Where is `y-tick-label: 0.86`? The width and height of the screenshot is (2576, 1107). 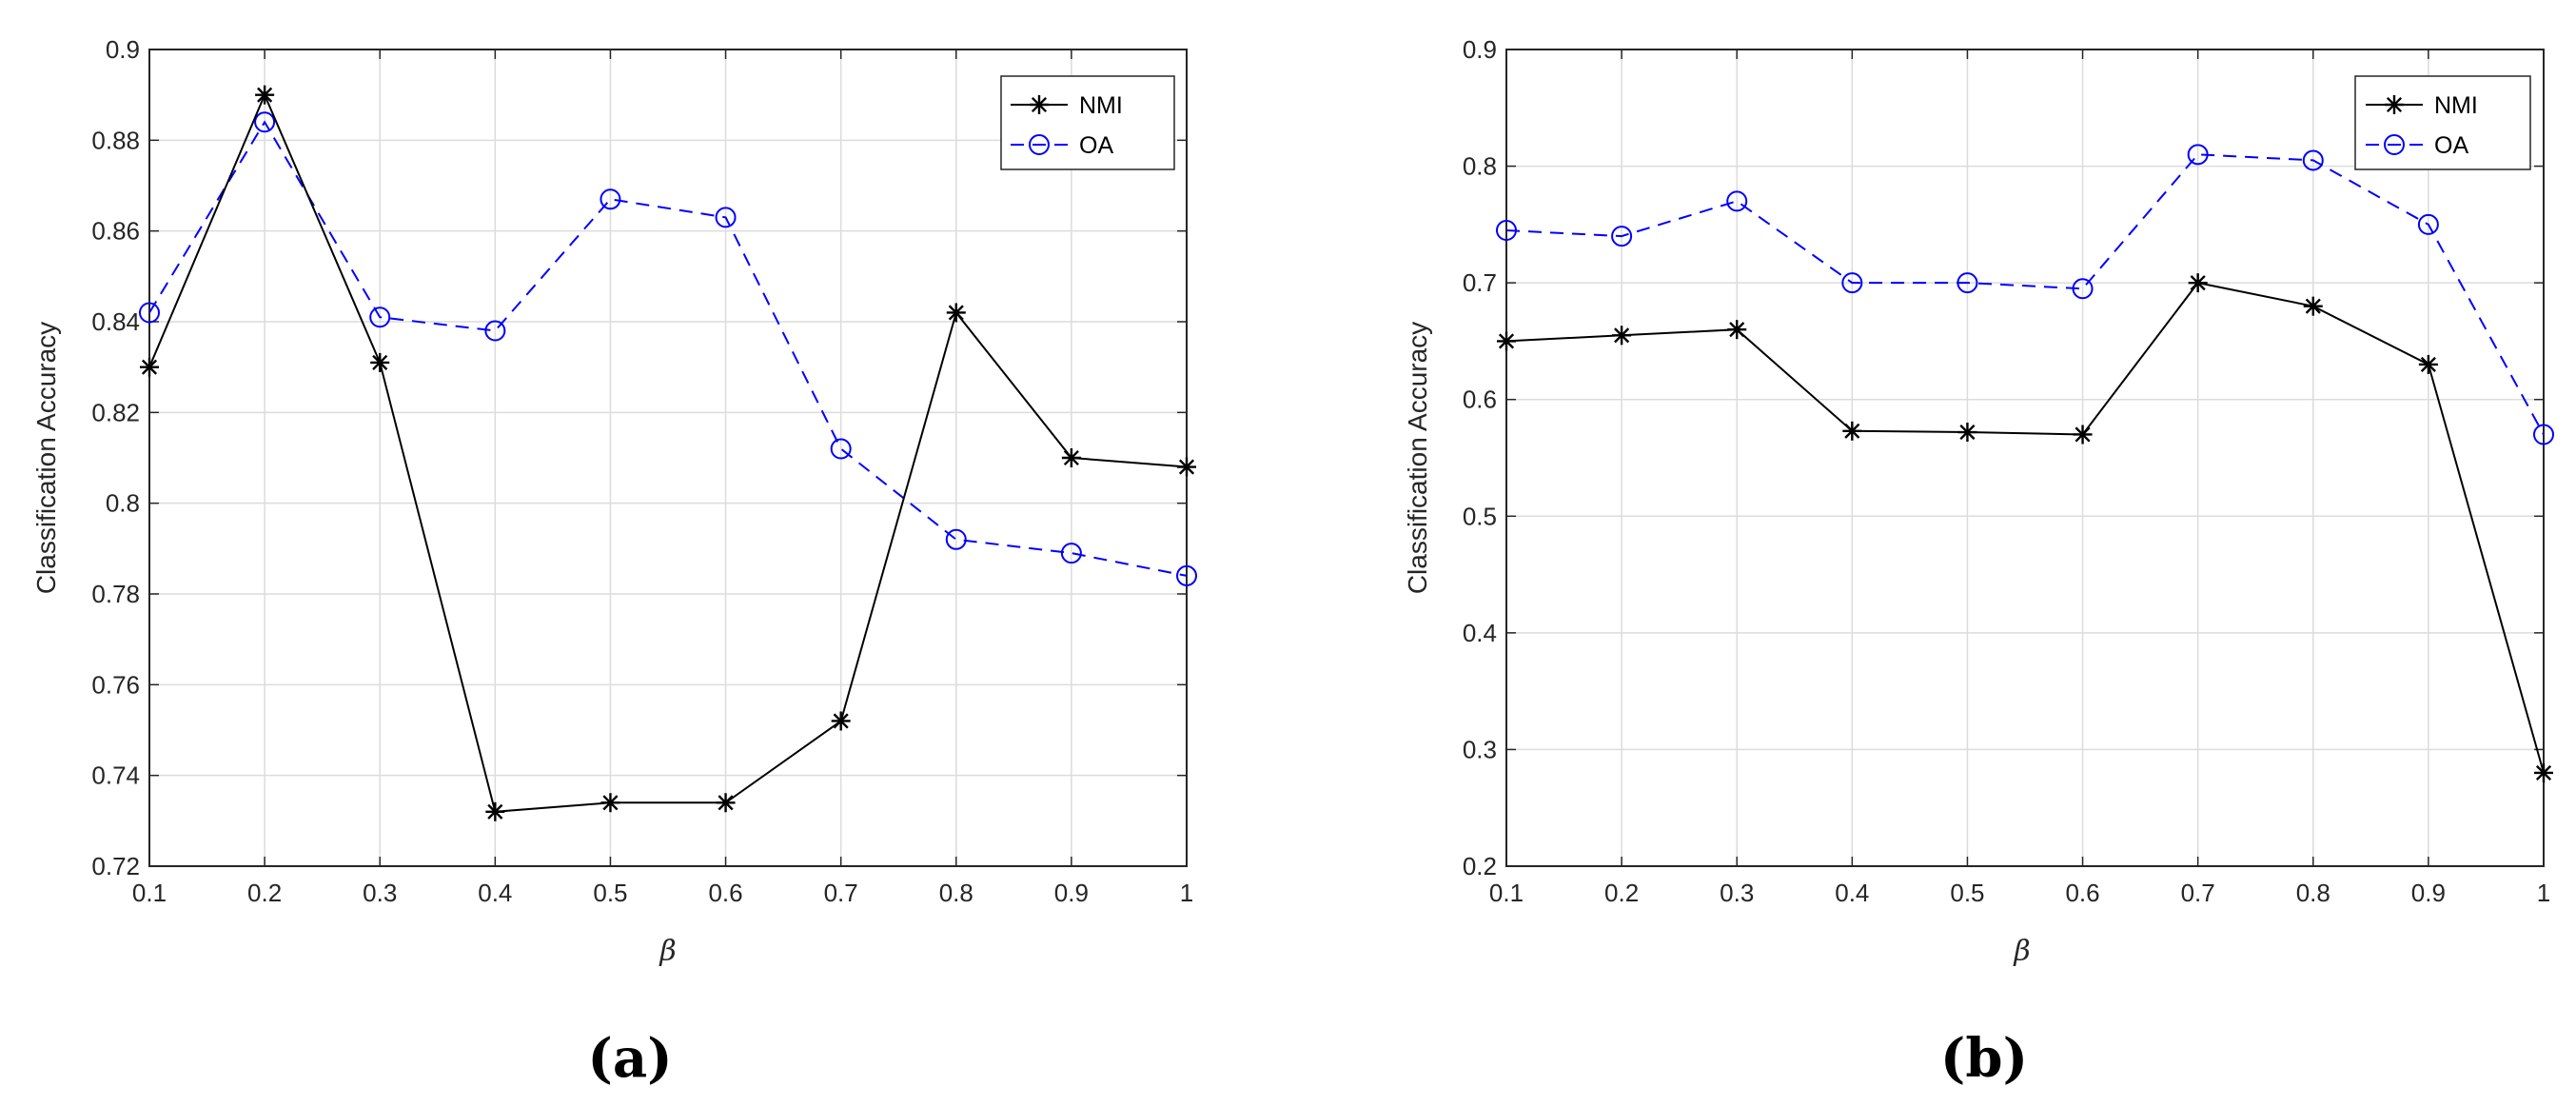 y-tick-label: 0.86 is located at coordinates (115, 231).